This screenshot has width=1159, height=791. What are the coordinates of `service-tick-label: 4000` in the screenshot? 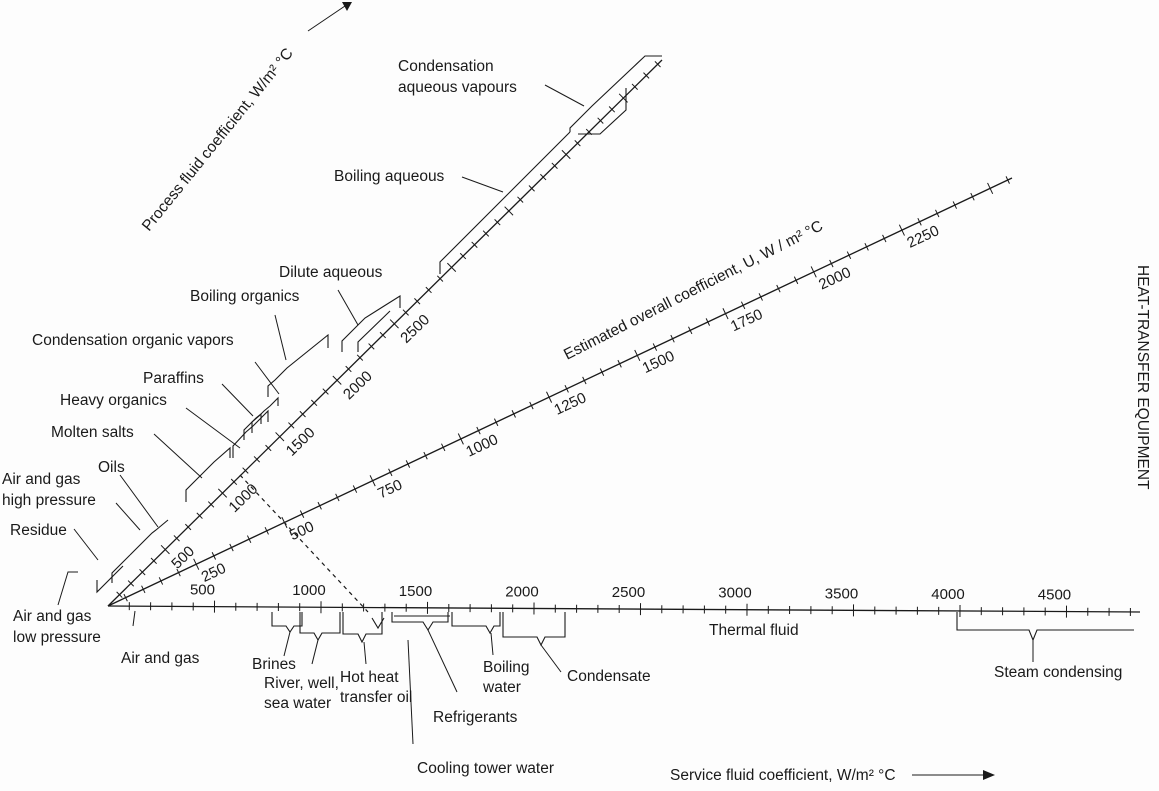 It's located at (947, 594).